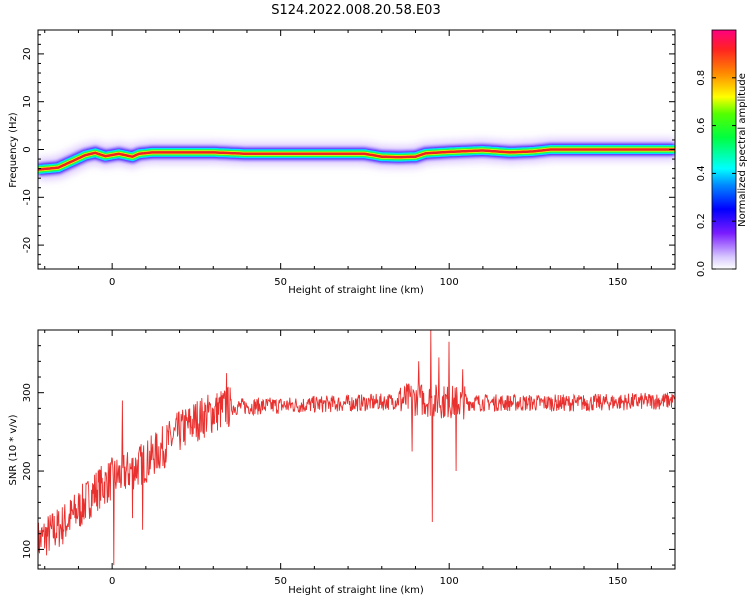 This screenshot has height=600, width=750. Describe the element at coordinates (356, 159) in the screenshot. I see `spectrogram-ridge` at that location.